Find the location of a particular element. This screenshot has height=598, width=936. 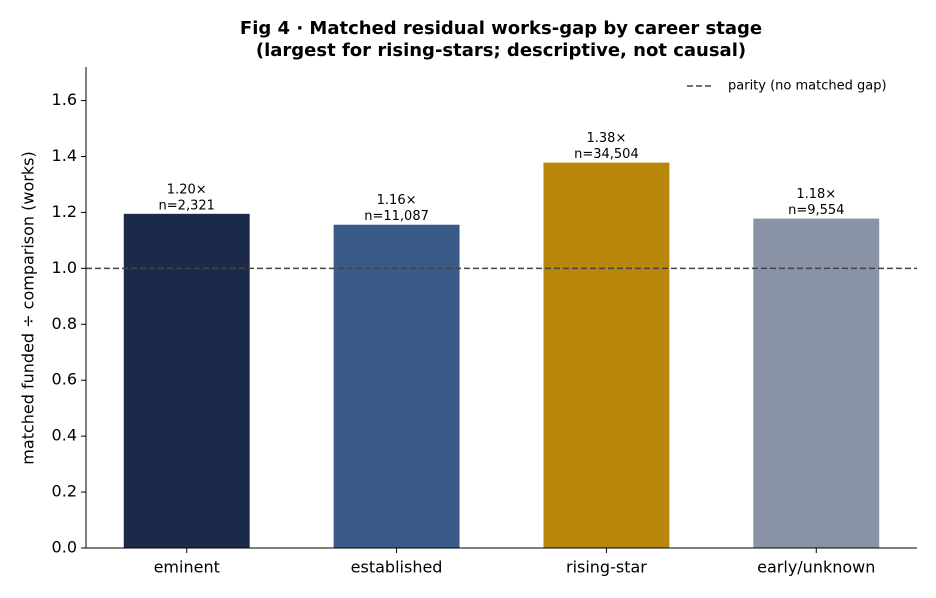

count-label: n=34,504 is located at coordinates (606, 154).